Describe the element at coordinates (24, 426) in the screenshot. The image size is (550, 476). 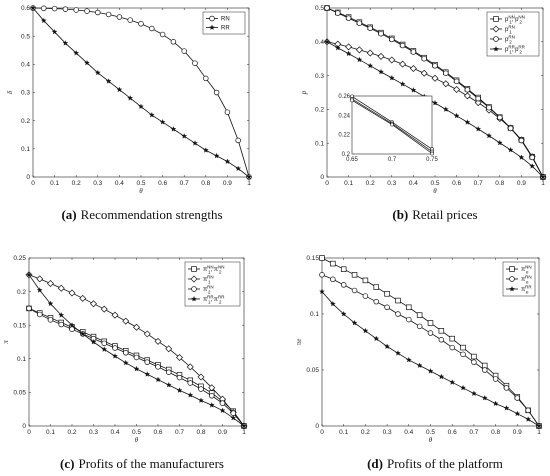
I see `y-tick-label: 0` at that location.